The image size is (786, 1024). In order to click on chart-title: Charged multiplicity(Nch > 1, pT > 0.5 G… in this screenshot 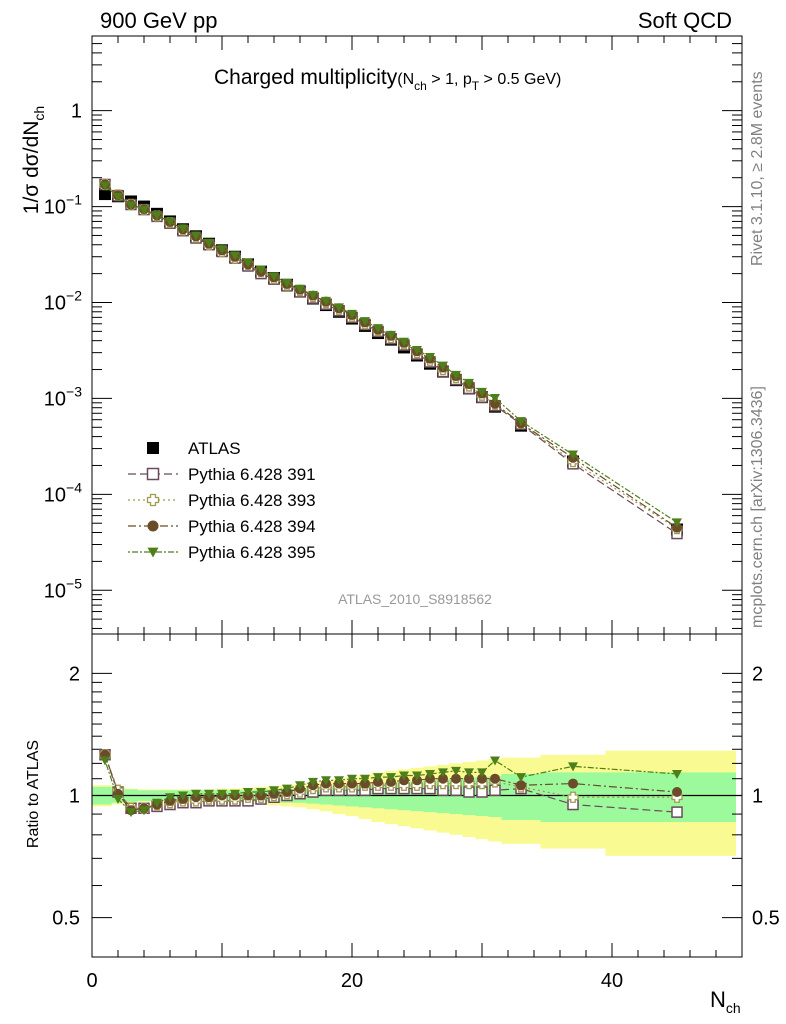, I will do `click(387, 79)`.